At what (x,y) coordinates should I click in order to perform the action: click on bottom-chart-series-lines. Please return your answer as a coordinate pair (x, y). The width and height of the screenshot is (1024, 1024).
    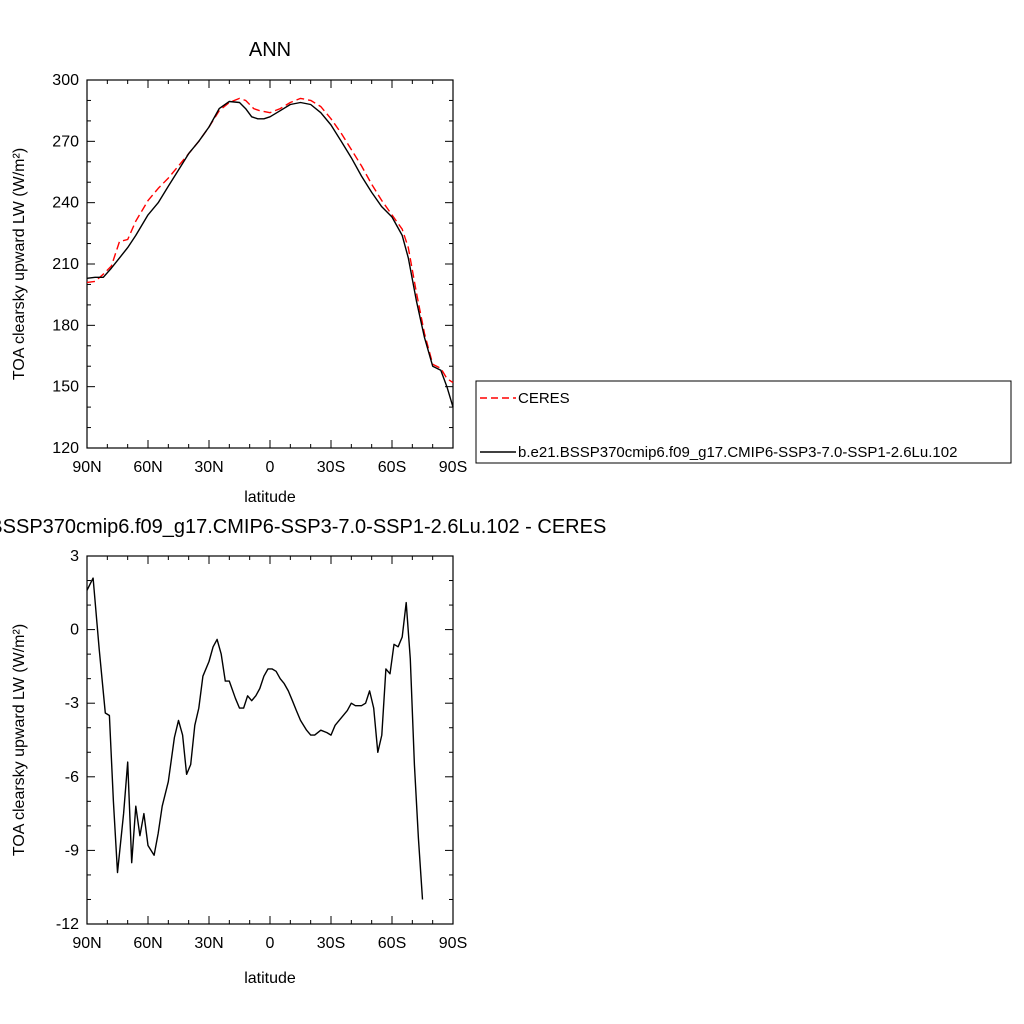
    Looking at the image, I should click on (255, 738).